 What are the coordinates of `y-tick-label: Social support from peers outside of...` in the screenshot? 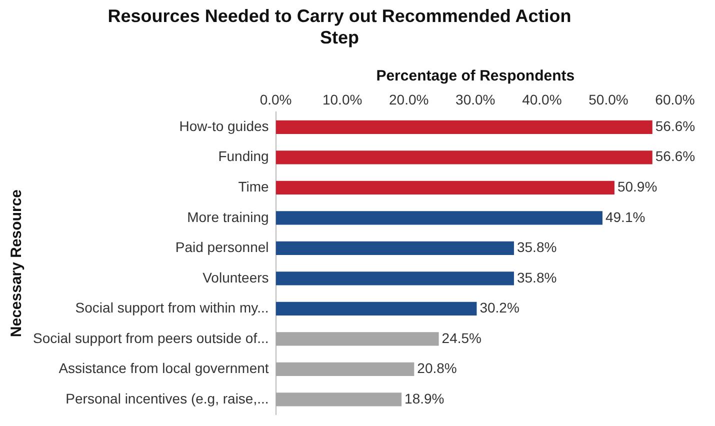 It's located at (150, 338).